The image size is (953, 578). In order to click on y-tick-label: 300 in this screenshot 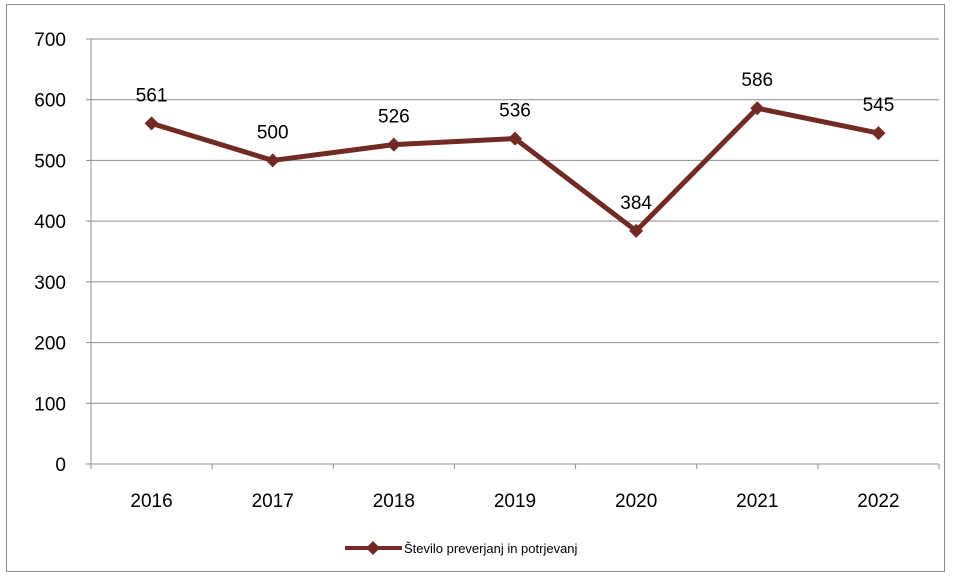, I will do `click(50, 283)`.